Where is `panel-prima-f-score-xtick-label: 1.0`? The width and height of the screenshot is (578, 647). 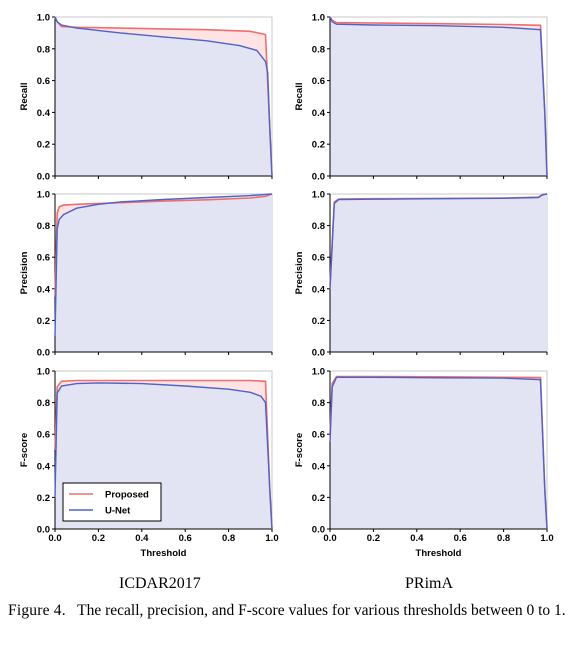 panel-prima-f-score-xtick-label: 1.0 is located at coordinates (546, 538).